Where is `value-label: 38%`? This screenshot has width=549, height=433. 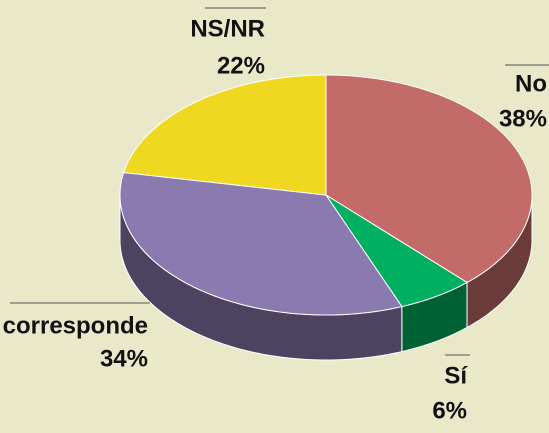 value-label: 38% is located at coordinates (523, 118).